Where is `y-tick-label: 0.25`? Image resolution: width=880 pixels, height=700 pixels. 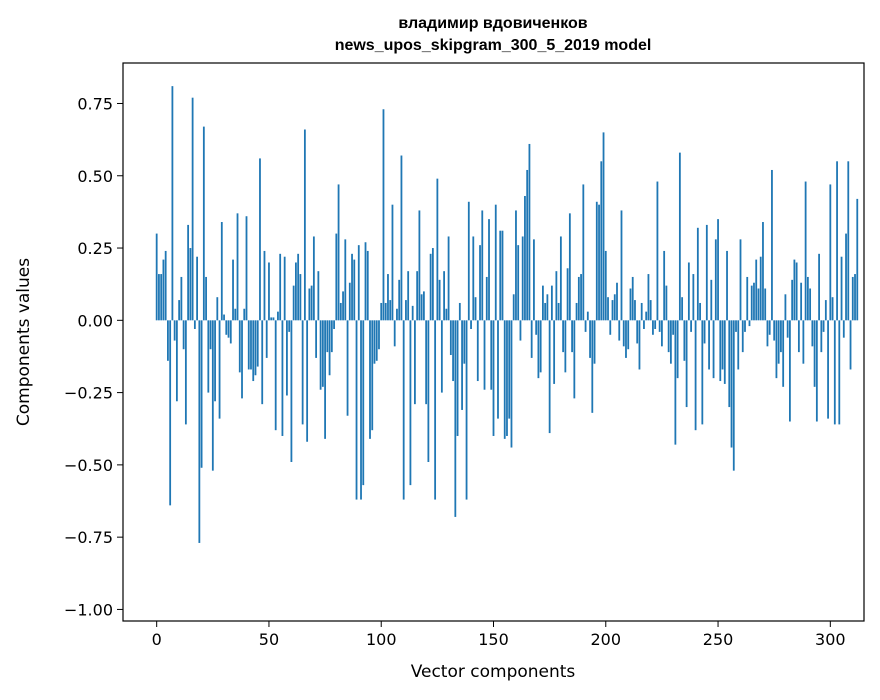 y-tick-label: 0.25 is located at coordinates (95, 248).